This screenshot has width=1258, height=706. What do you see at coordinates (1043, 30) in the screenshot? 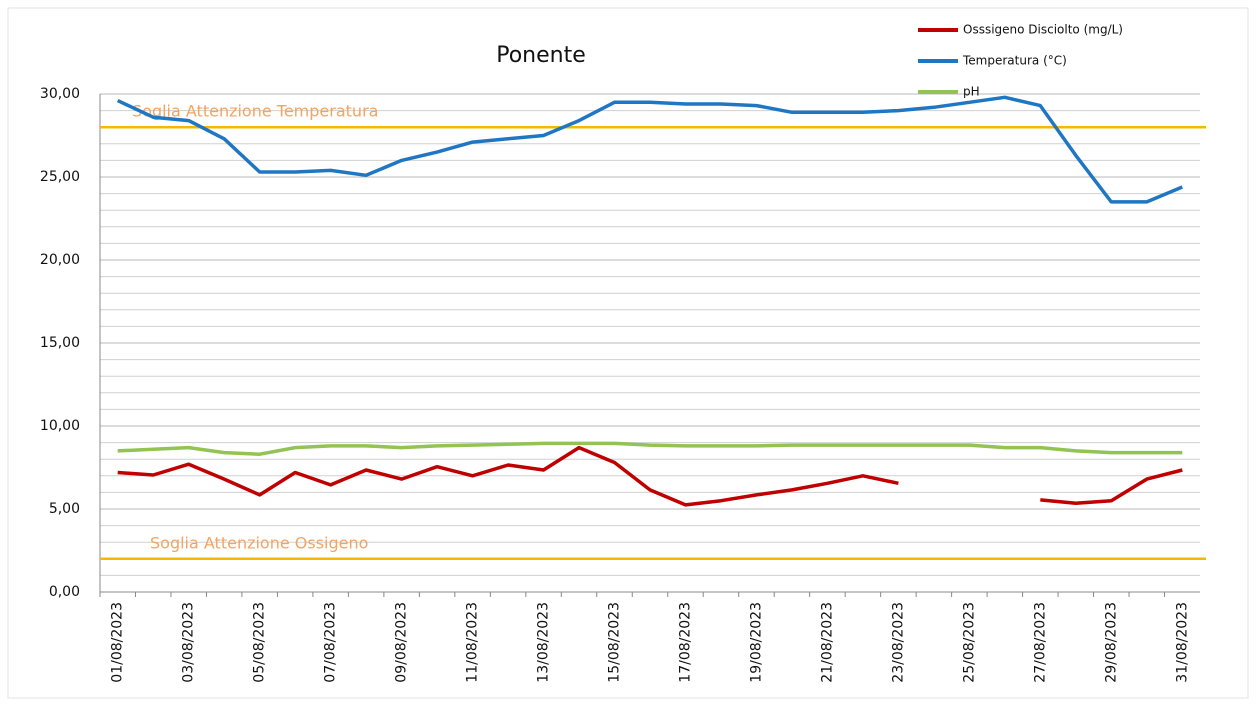
I see `legend-label: Osssigeno Disciolto (mg/L)` at bounding box center [1043, 30].